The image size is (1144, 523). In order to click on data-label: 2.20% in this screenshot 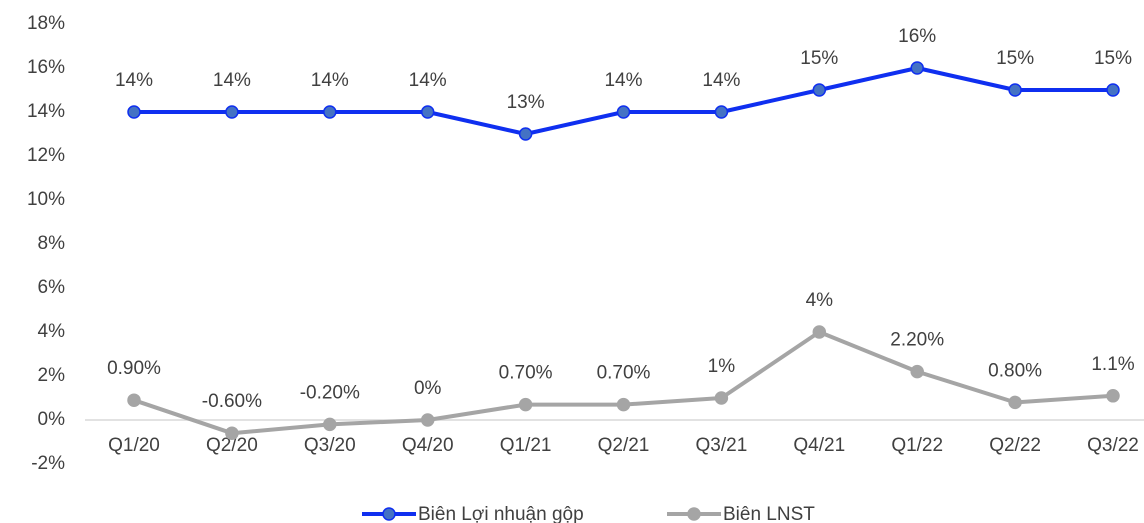, I will do `click(917, 340)`.